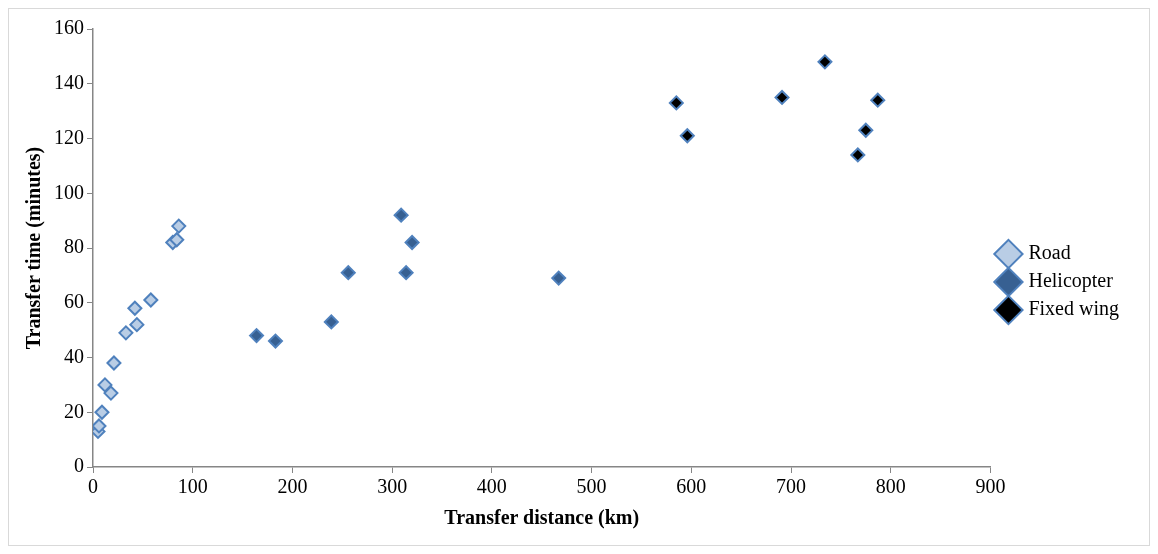 The height and width of the screenshot is (554, 1158). Describe the element at coordinates (1074, 309) in the screenshot. I see `legend-label: Fixed wing` at that location.